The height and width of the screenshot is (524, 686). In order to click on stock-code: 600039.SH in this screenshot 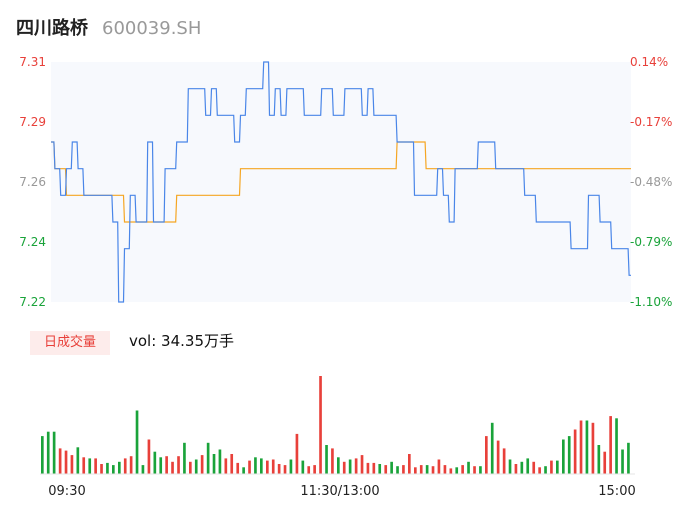, I will do `click(152, 28)`.